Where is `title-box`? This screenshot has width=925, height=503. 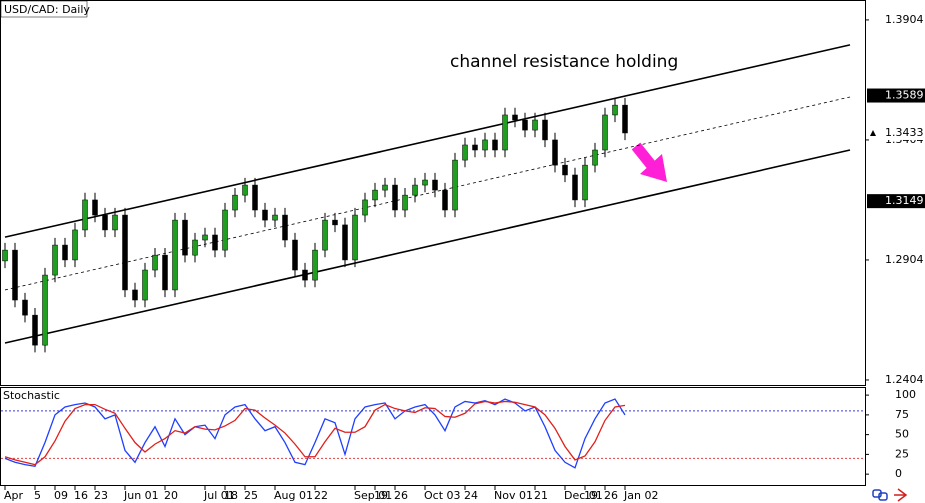 title-box is located at coordinates (44, 9).